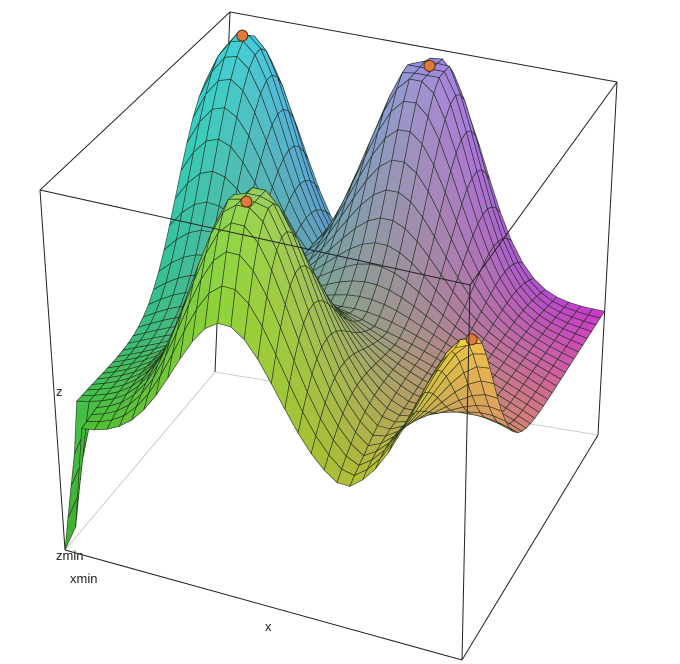  What do you see at coordinates (69, 555) in the screenshot?
I see `zmin-label: zmin` at bounding box center [69, 555].